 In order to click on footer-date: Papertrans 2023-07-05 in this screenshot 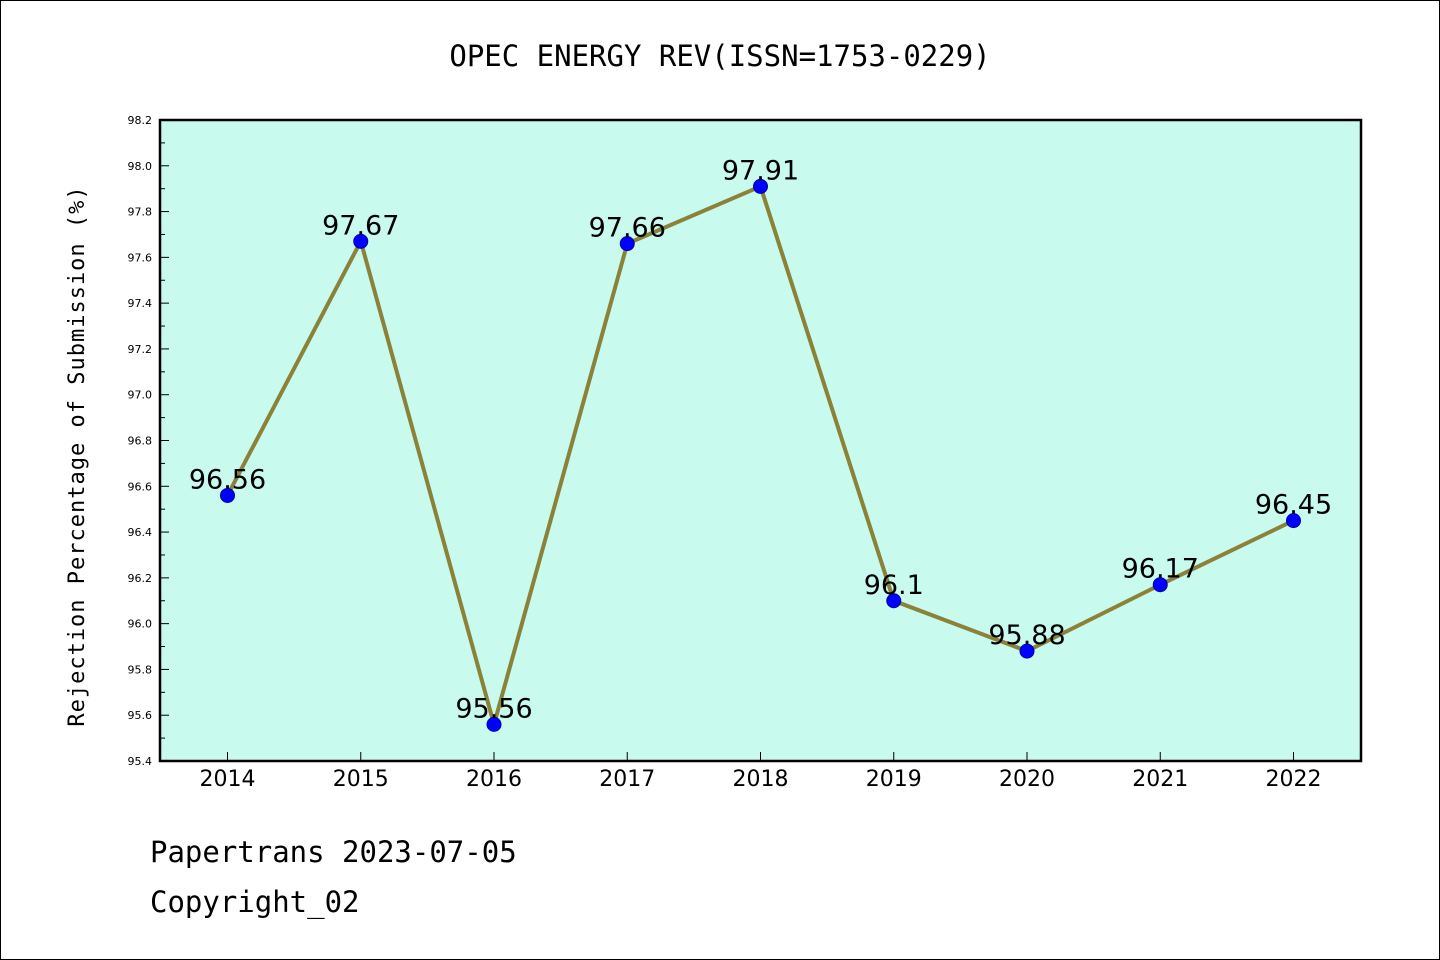, I will do `click(333, 852)`.